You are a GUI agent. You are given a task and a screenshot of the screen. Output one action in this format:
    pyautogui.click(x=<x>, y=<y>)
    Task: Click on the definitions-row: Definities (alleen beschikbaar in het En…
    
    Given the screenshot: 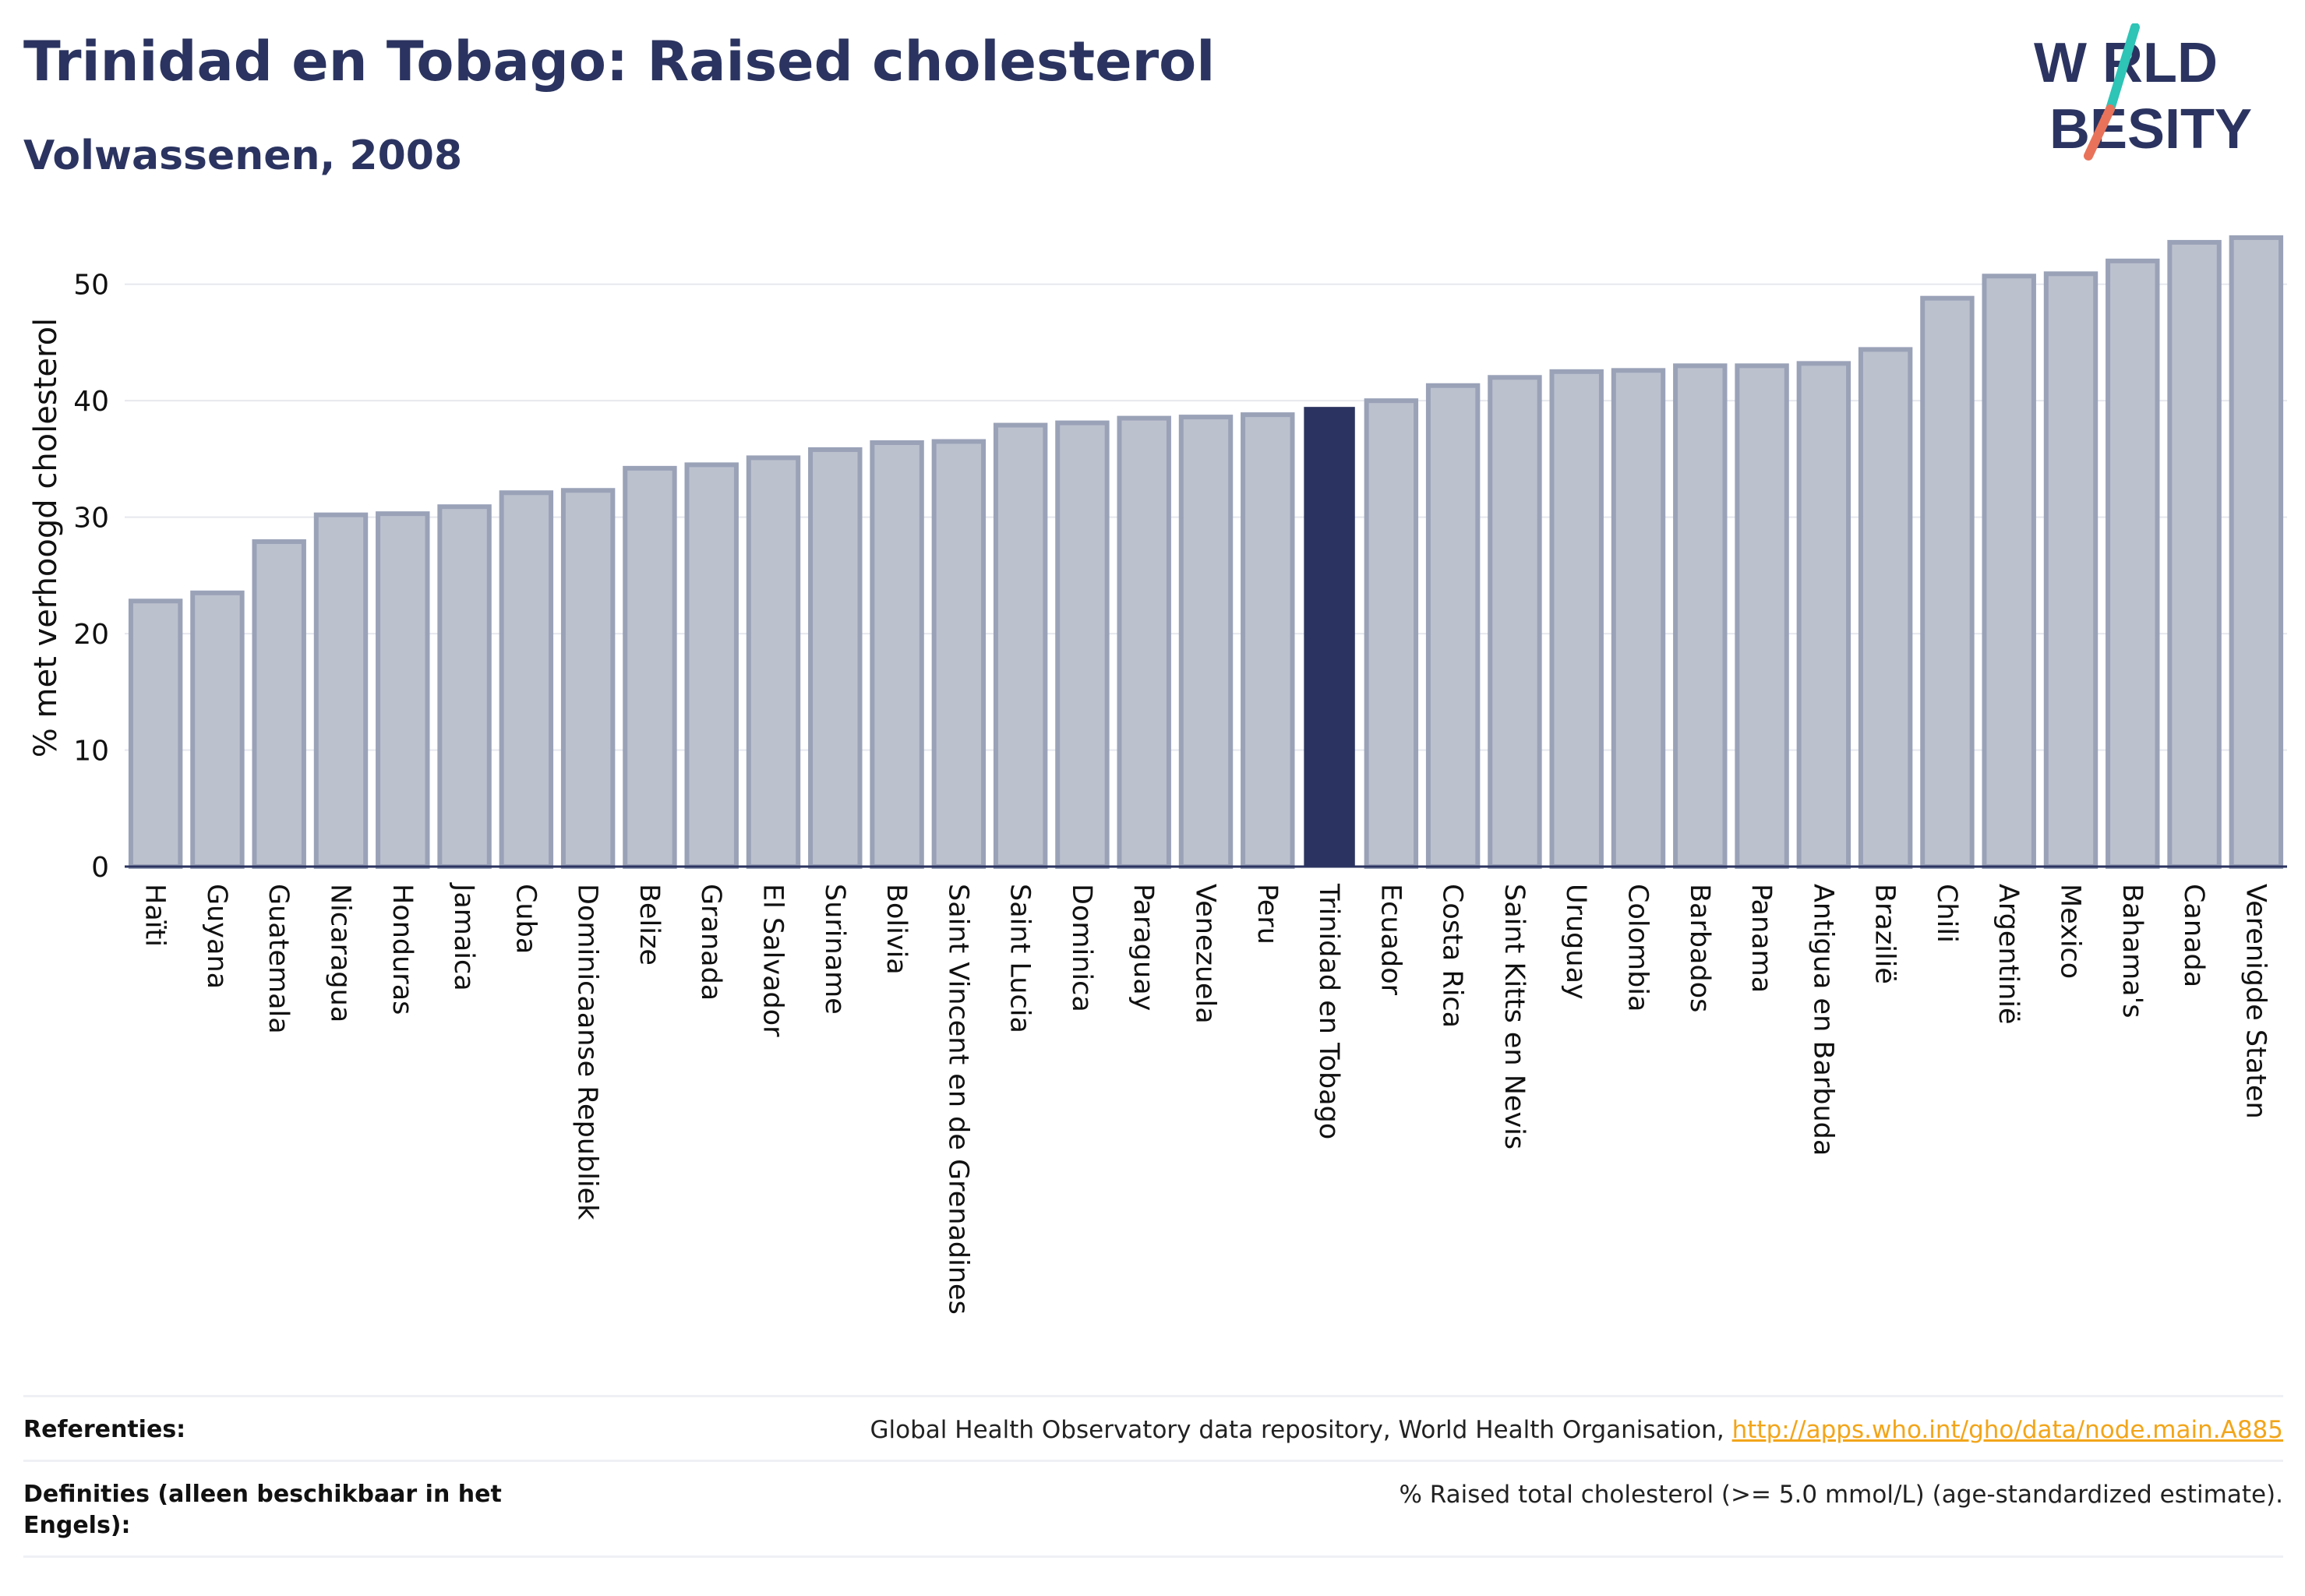 What is the action you would take?
    pyautogui.click(x=1153, y=1509)
    